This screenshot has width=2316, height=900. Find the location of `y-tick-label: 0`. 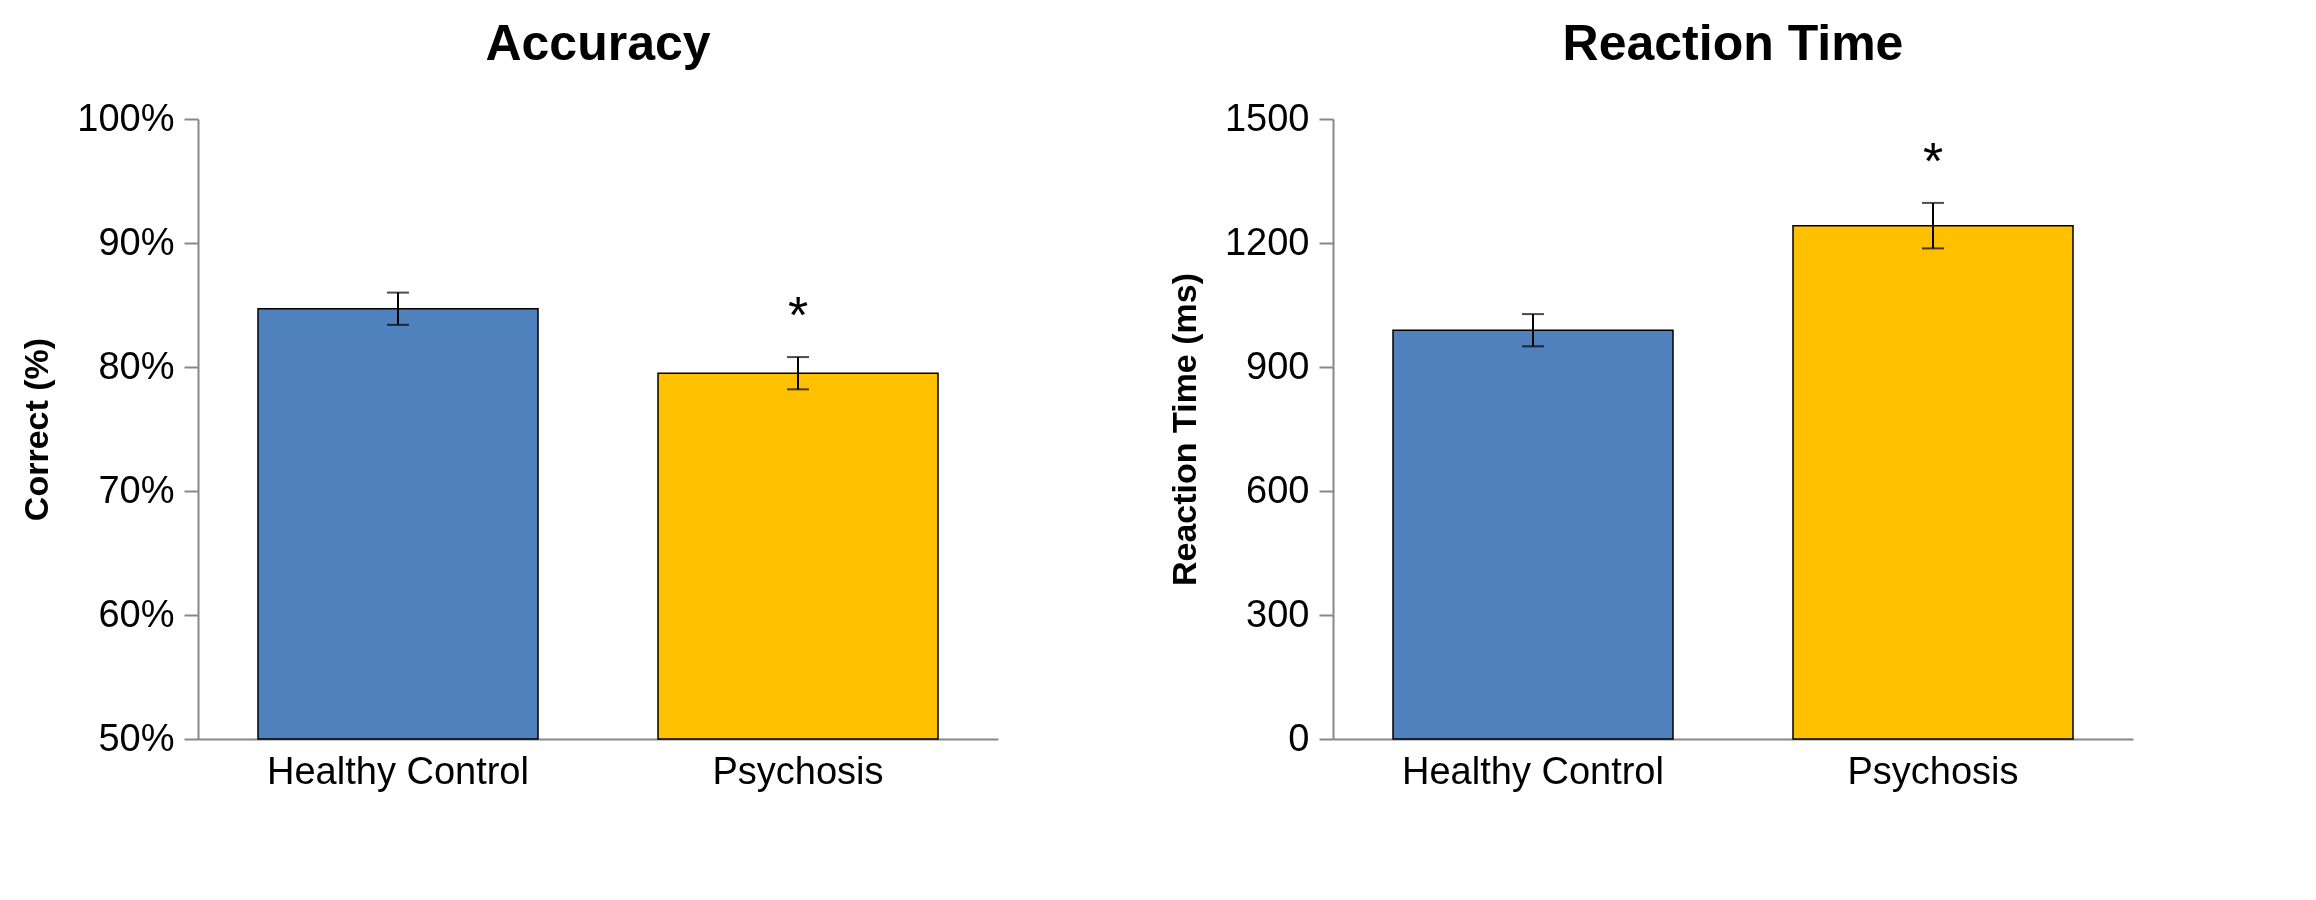

y-tick-label: 0 is located at coordinates (1299, 737).